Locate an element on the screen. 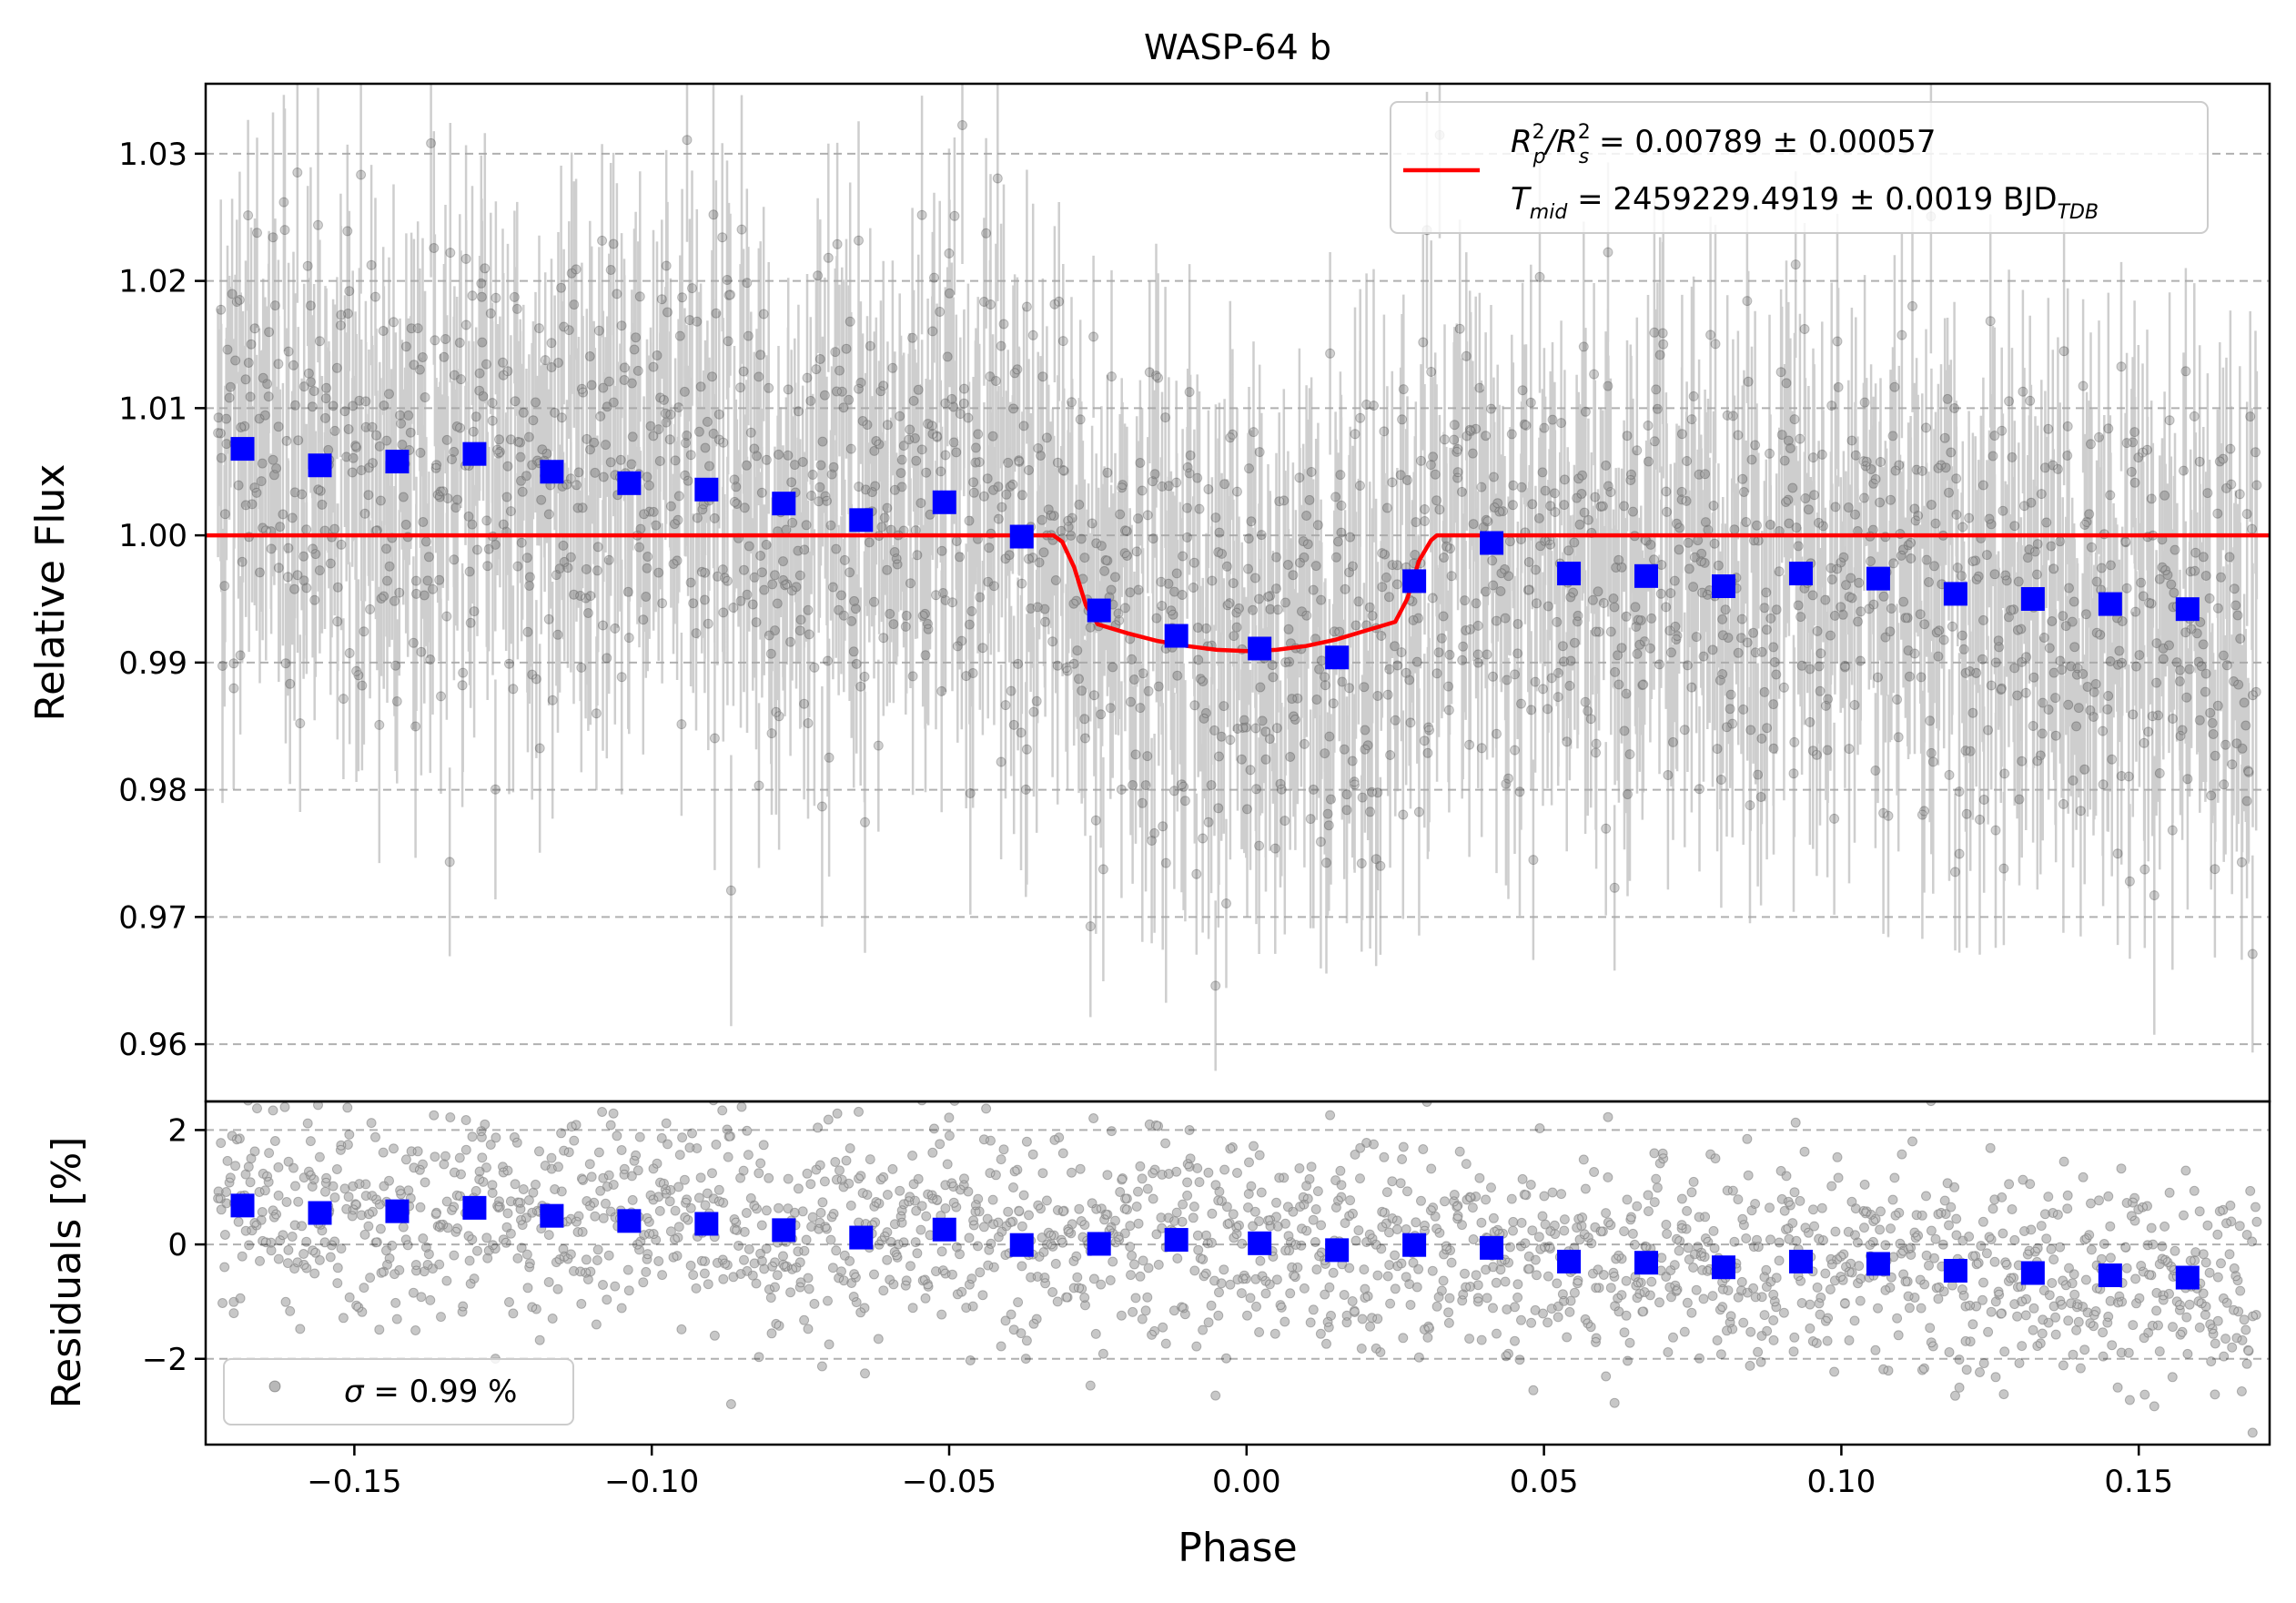 This screenshot has width=2296, height=1603. top-binned-points is located at coordinates (1215, 553).